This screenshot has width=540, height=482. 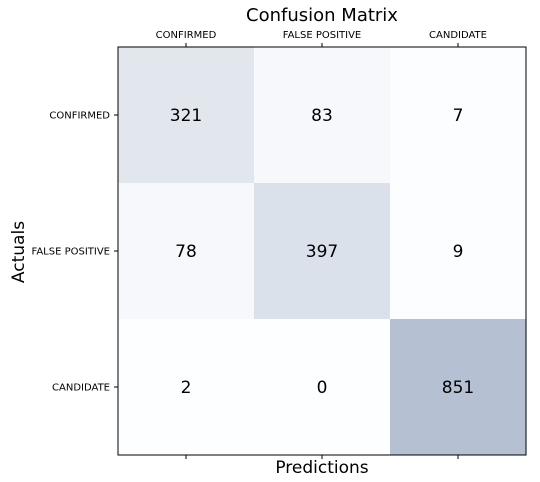 I want to click on cell-value-label: 851, so click(x=458, y=388).